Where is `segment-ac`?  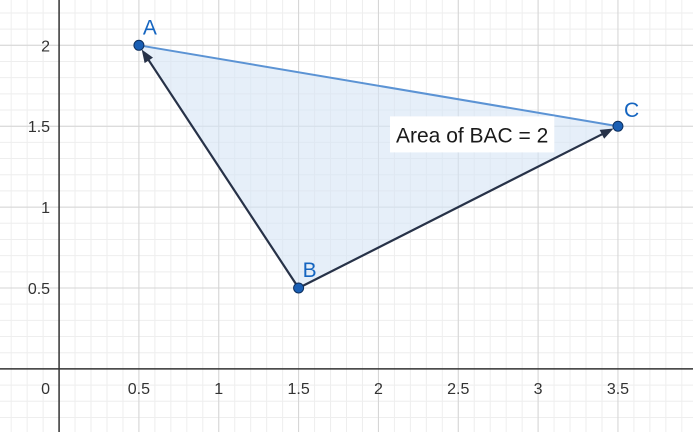 segment-ac is located at coordinates (378, 86).